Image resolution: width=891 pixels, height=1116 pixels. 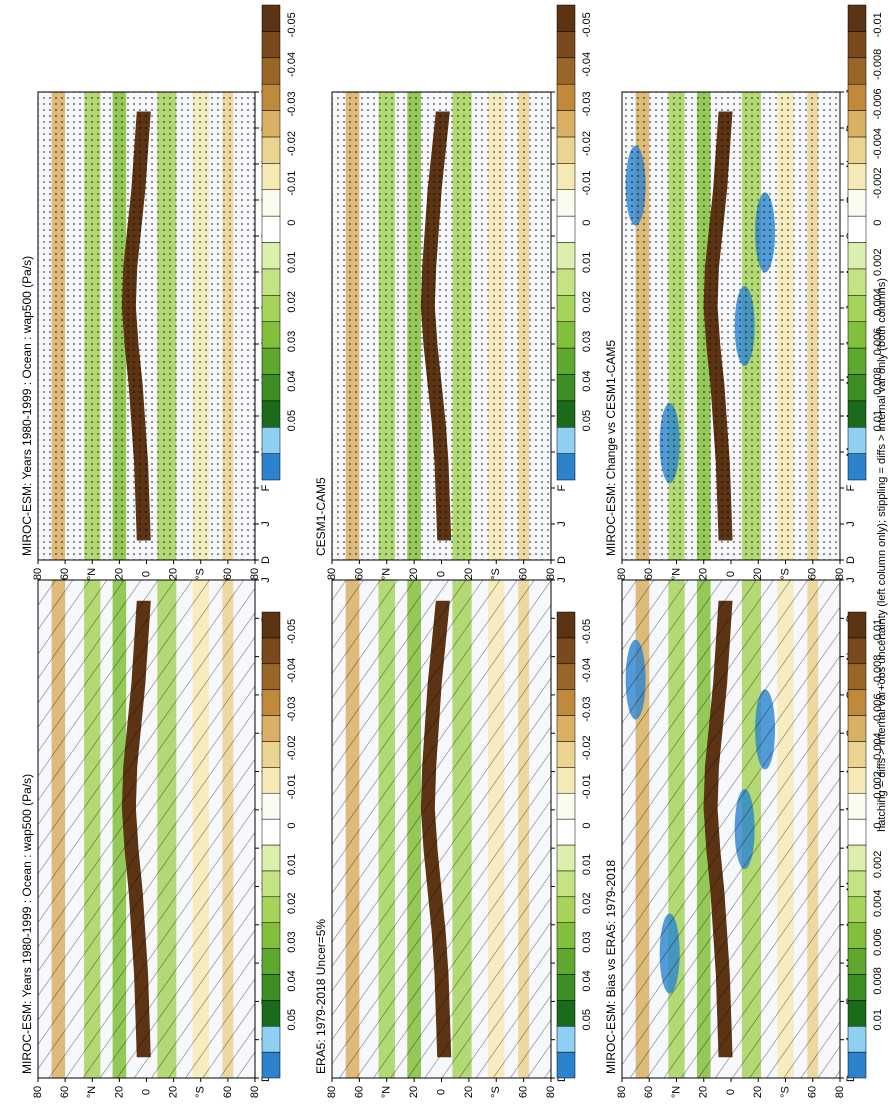 What do you see at coordinates (292, 103) in the screenshot?
I see `colorbar-label: -0.03` at bounding box center [292, 103].